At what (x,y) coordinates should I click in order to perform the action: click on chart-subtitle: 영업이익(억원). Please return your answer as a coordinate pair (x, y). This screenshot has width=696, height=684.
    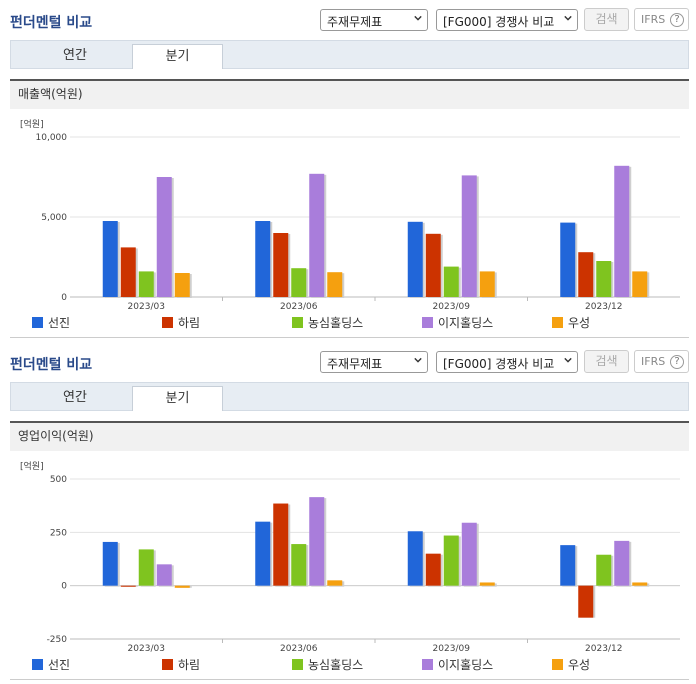
    Looking at the image, I should click on (349, 436).